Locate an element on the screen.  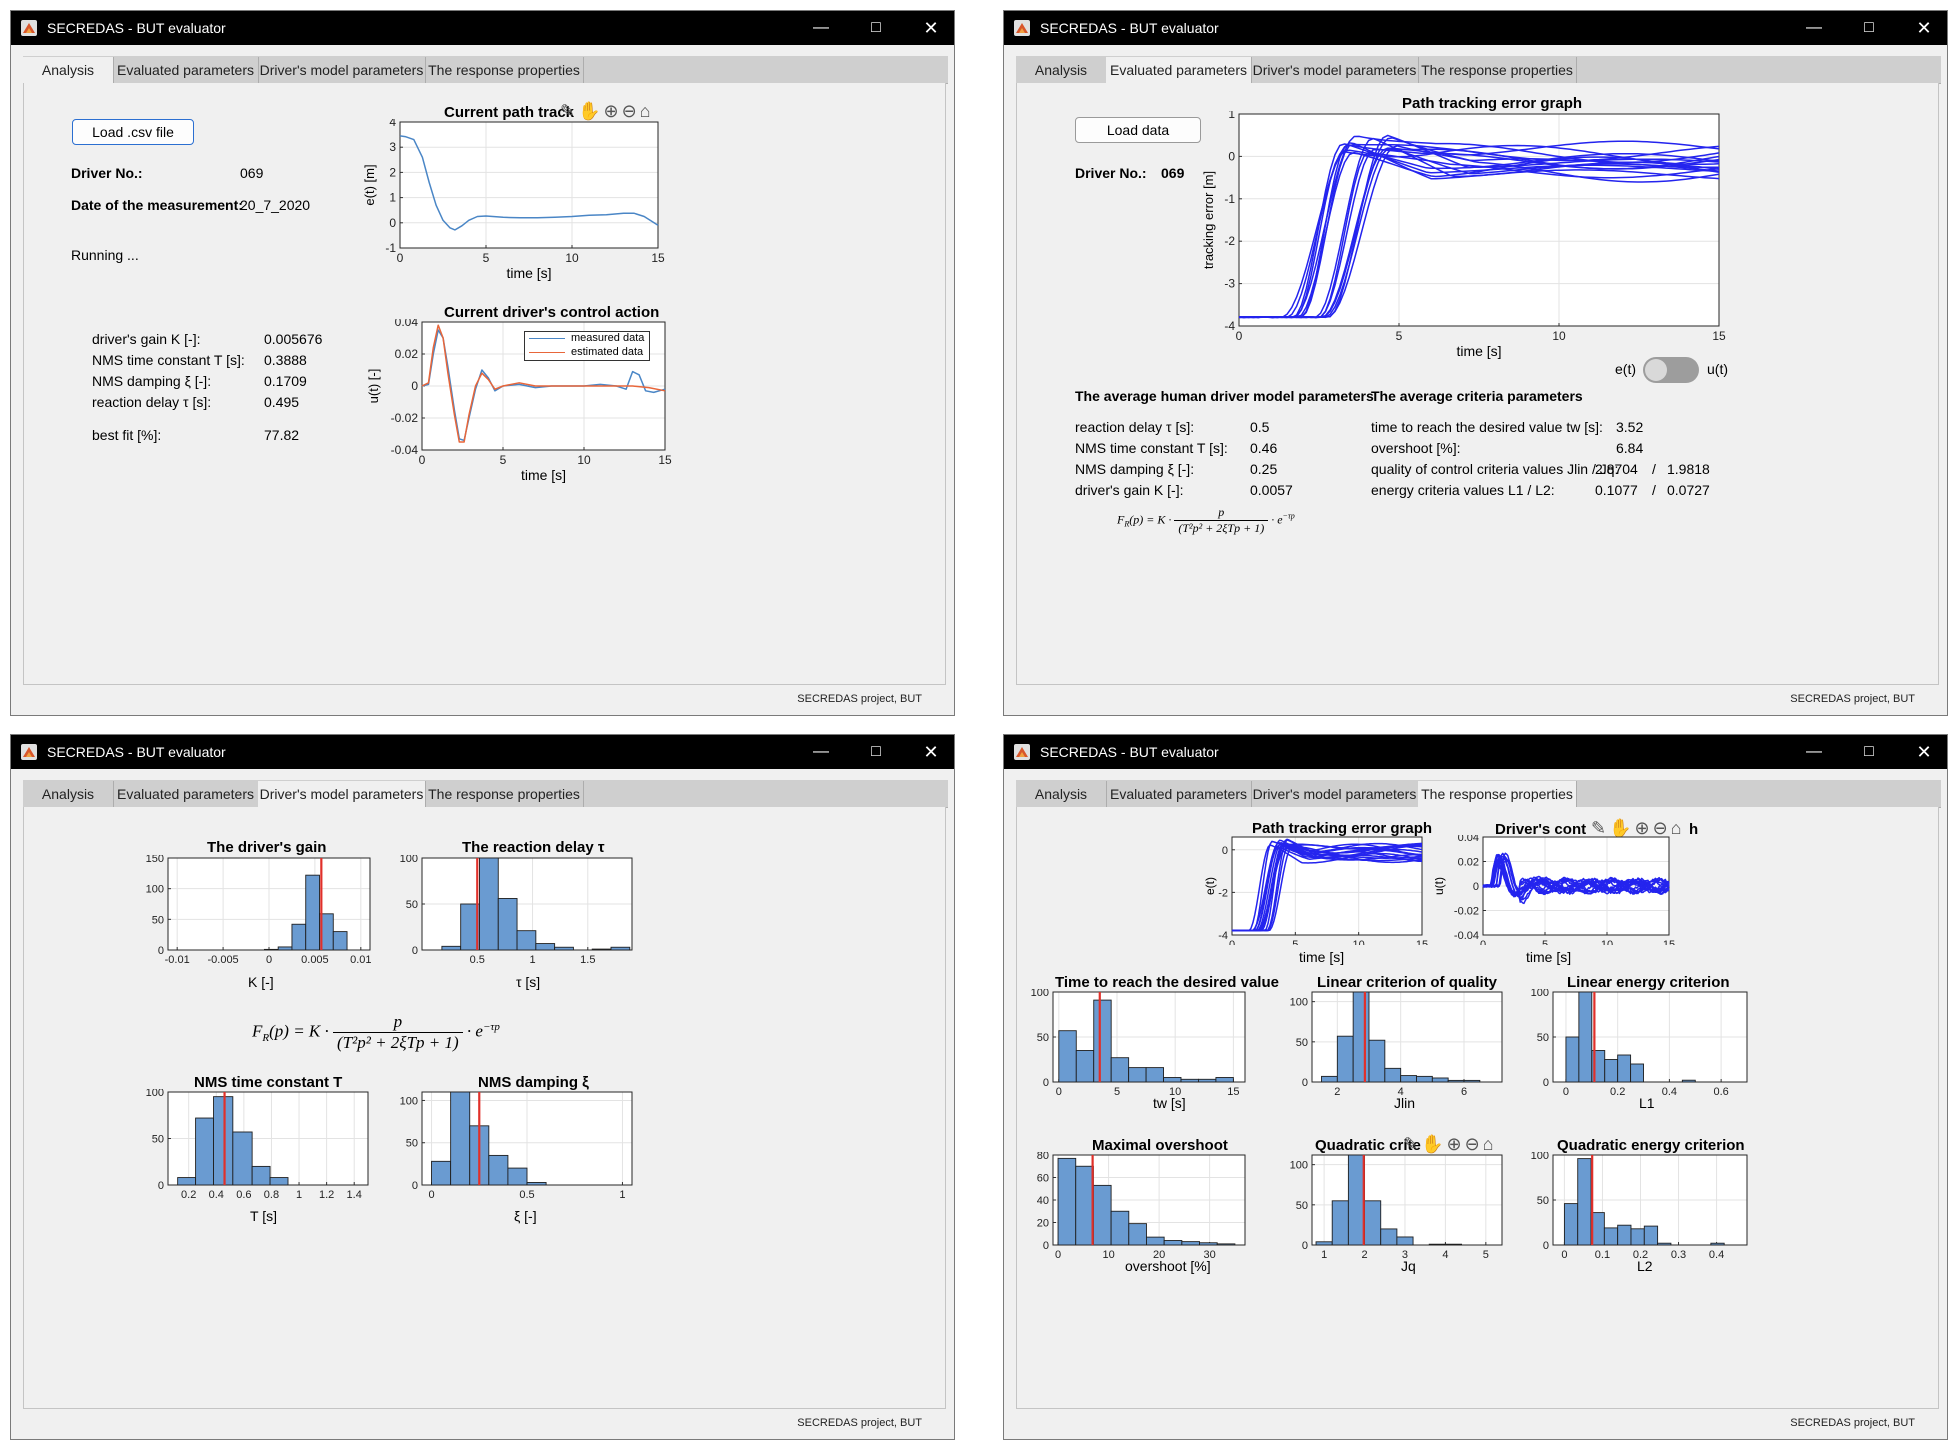
chart-title: Path tracking error graph is located at coordinates (1492, 103).